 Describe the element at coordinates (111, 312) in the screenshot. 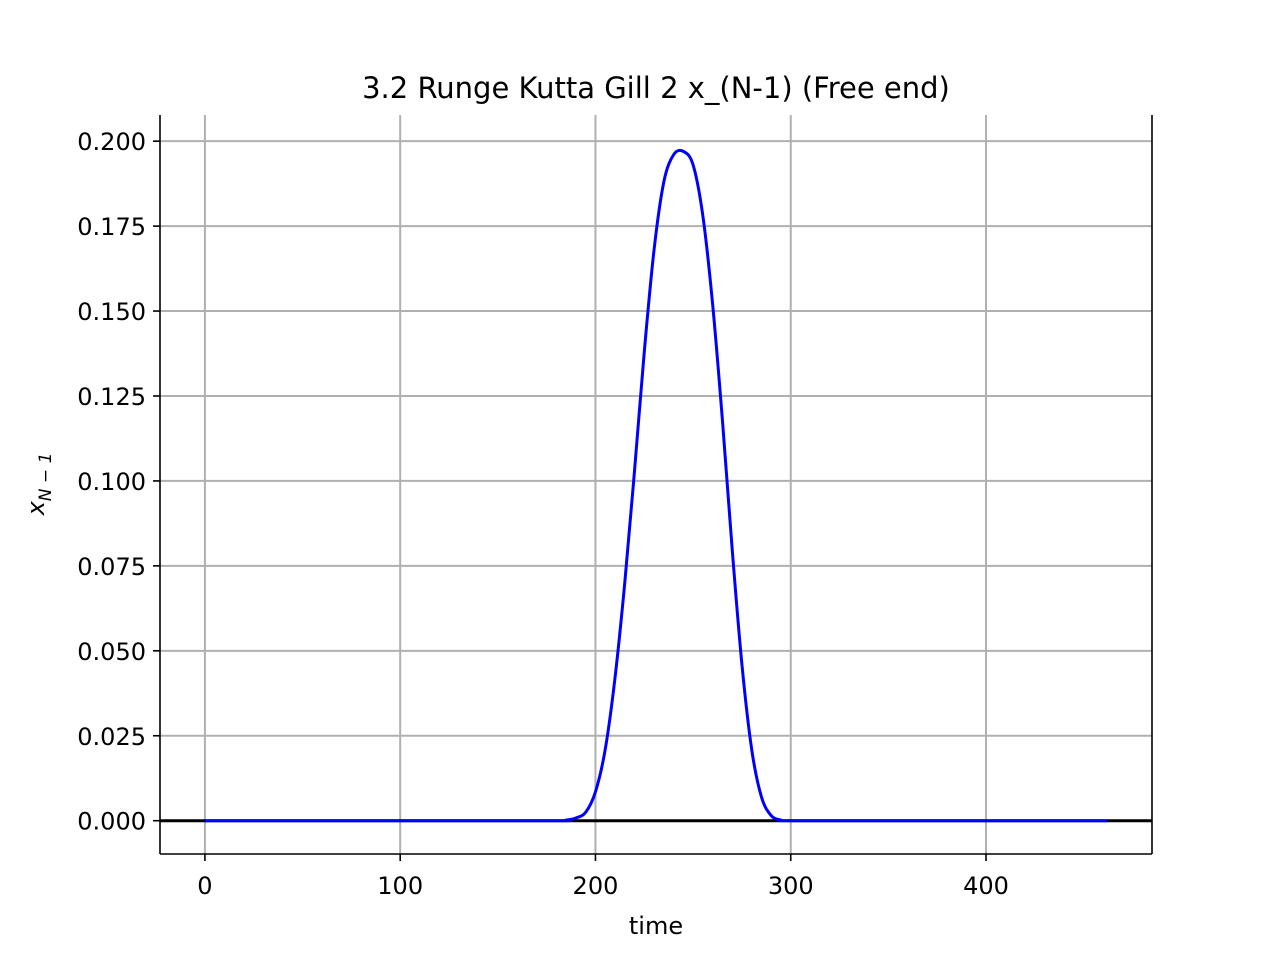

I see `y-tick-label: 0.150` at that location.